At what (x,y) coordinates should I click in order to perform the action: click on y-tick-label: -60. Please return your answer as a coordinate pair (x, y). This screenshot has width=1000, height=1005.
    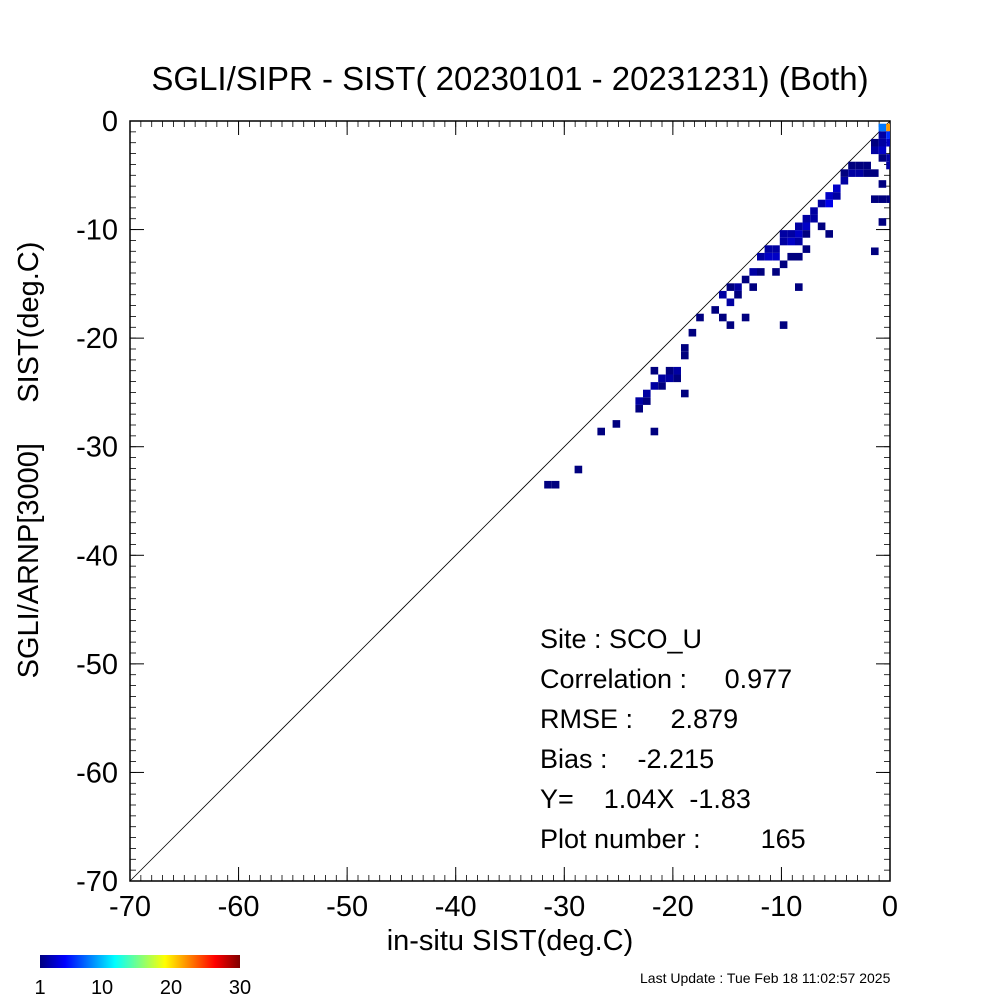
    Looking at the image, I should click on (97, 773).